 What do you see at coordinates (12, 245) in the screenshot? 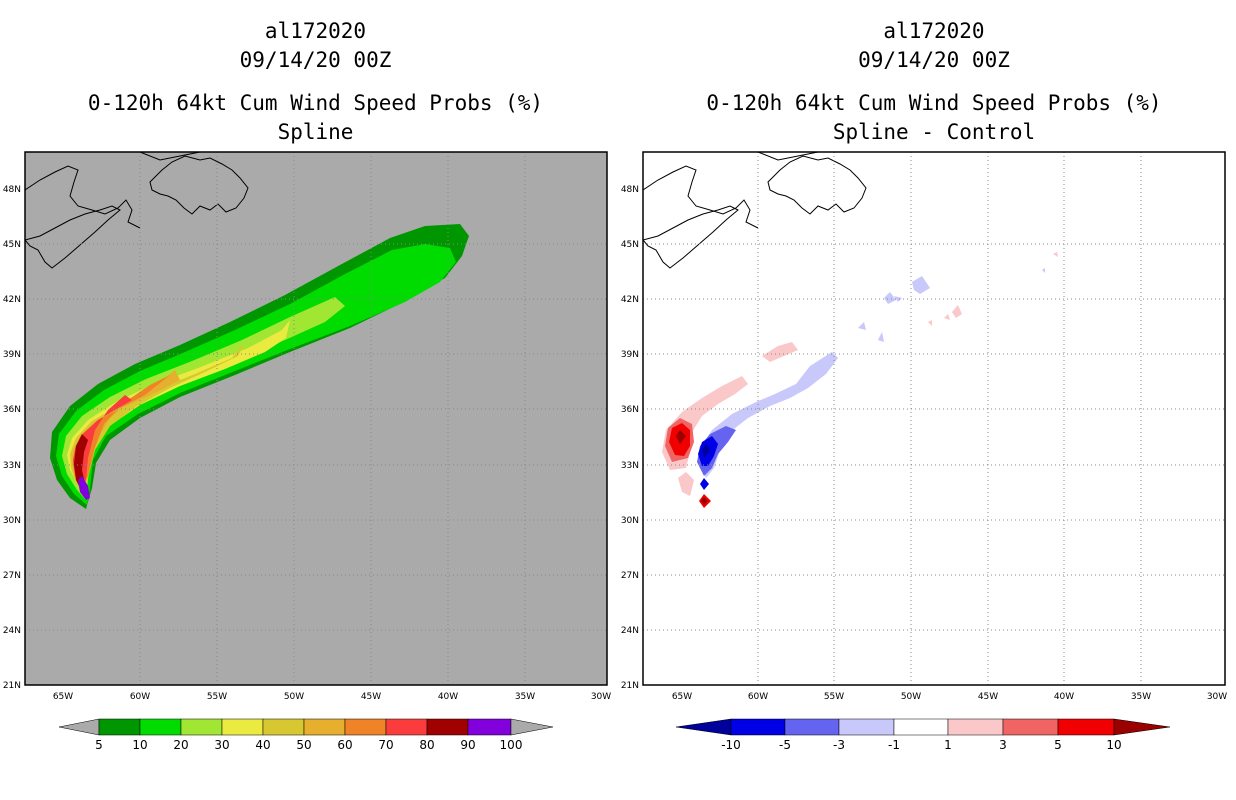
I see `left-lat-label: 45N` at bounding box center [12, 245].